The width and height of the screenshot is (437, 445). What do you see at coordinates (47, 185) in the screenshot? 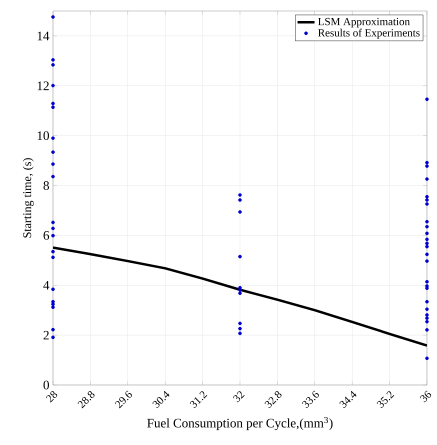
I see `y-tick-label: 8` at bounding box center [47, 185].